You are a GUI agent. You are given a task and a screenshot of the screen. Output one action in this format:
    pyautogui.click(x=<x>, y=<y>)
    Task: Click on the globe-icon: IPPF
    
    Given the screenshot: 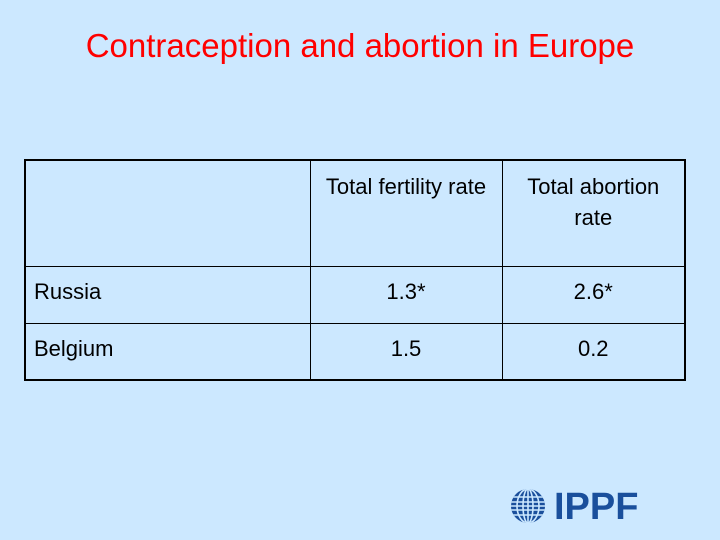 What is the action you would take?
    pyautogui.click(x=574, y=507)
    